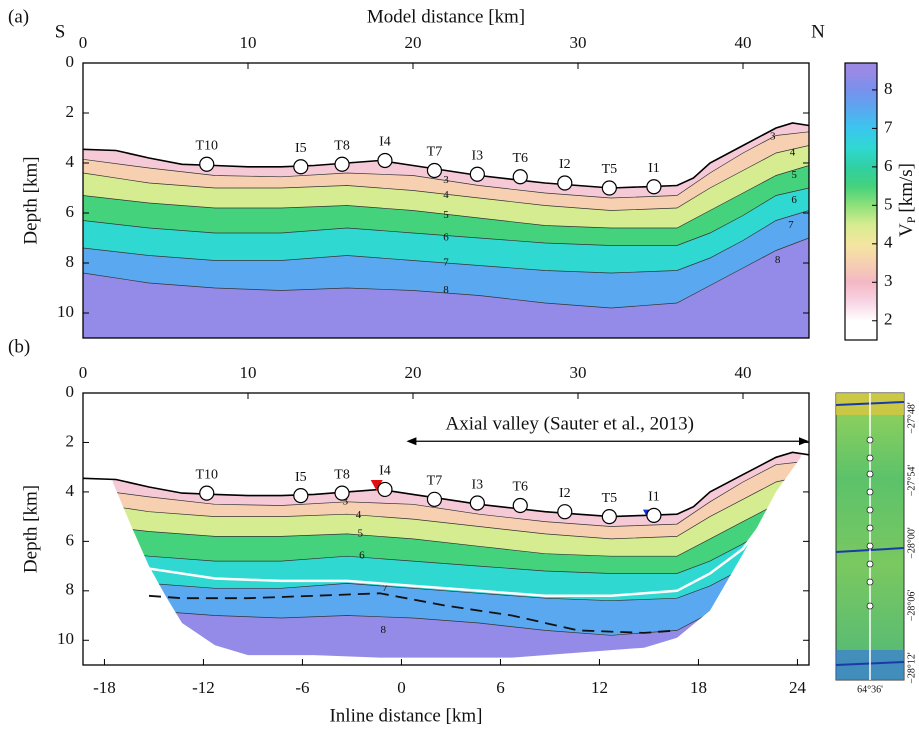 The width and height of the screenshot is (919, 733). Describe the element at coordinates (698, 687) in the screenshot. I see `x2-tick-label: 18` at that location.